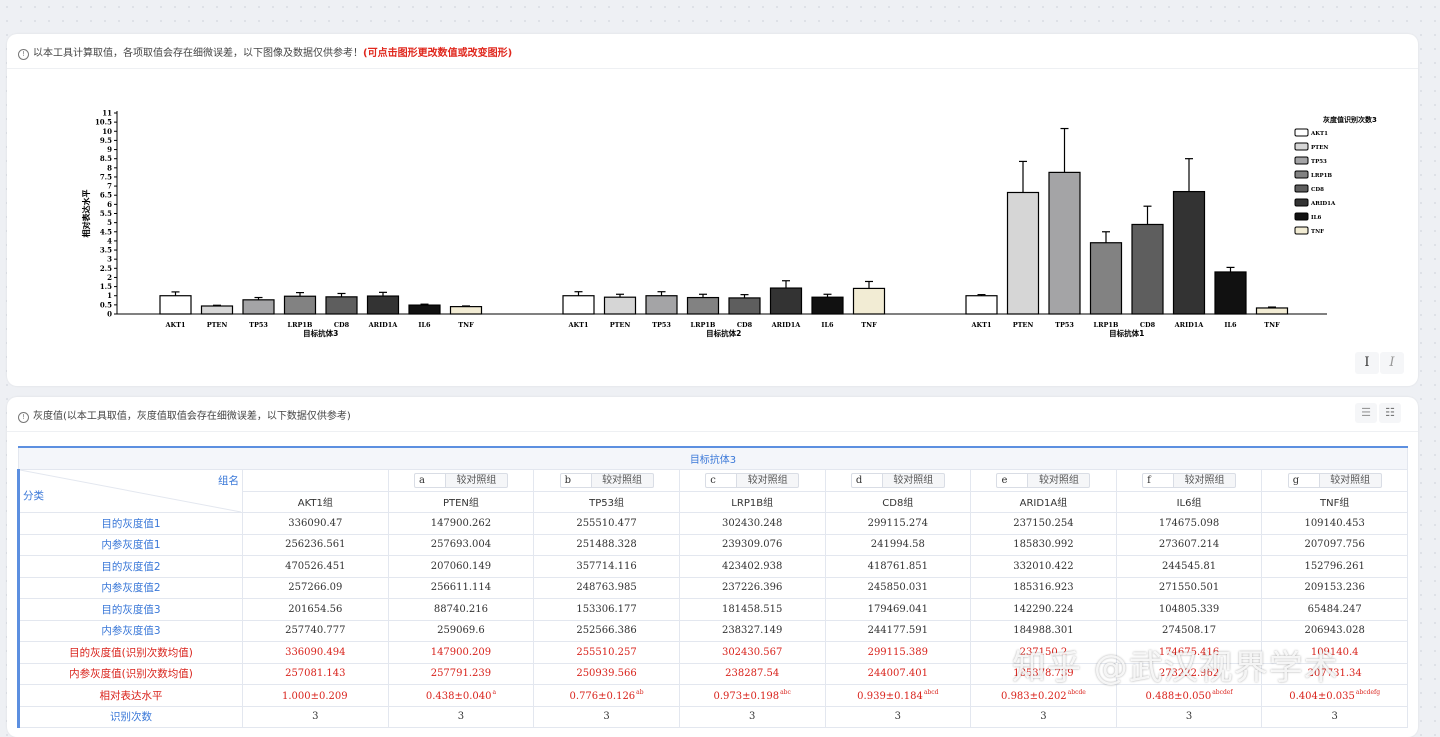 Image resolution: width=1440 pixels, height=737 pixels. Describe the element at coordinates (461, 652) in the screenshot. I see `value-cell: 147900.209` at that location.